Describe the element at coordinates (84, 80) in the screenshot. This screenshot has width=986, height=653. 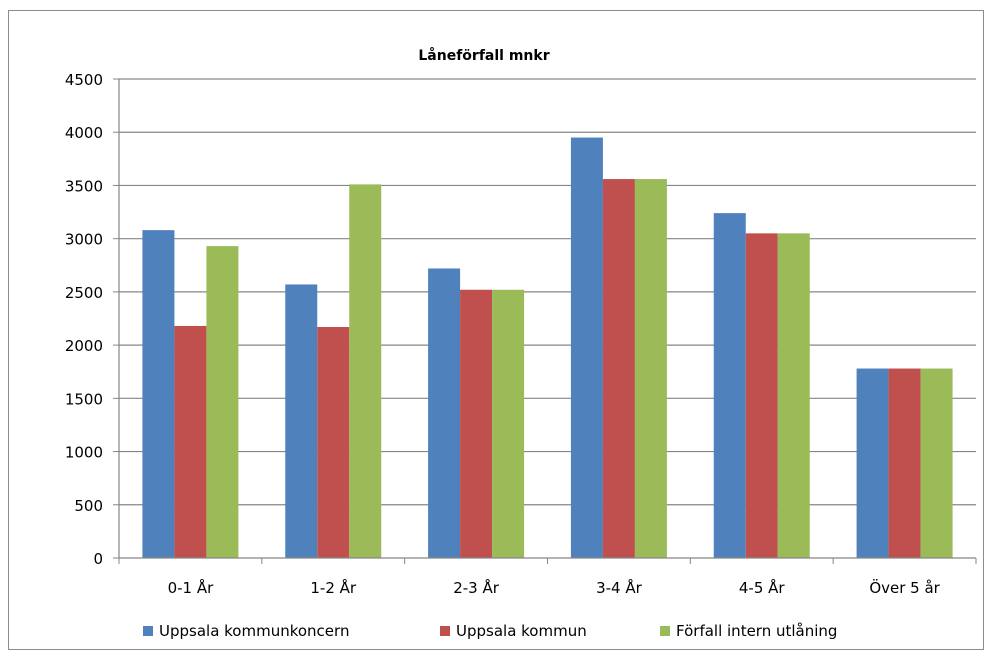
I see `y-tick-label: 4500` at that location.